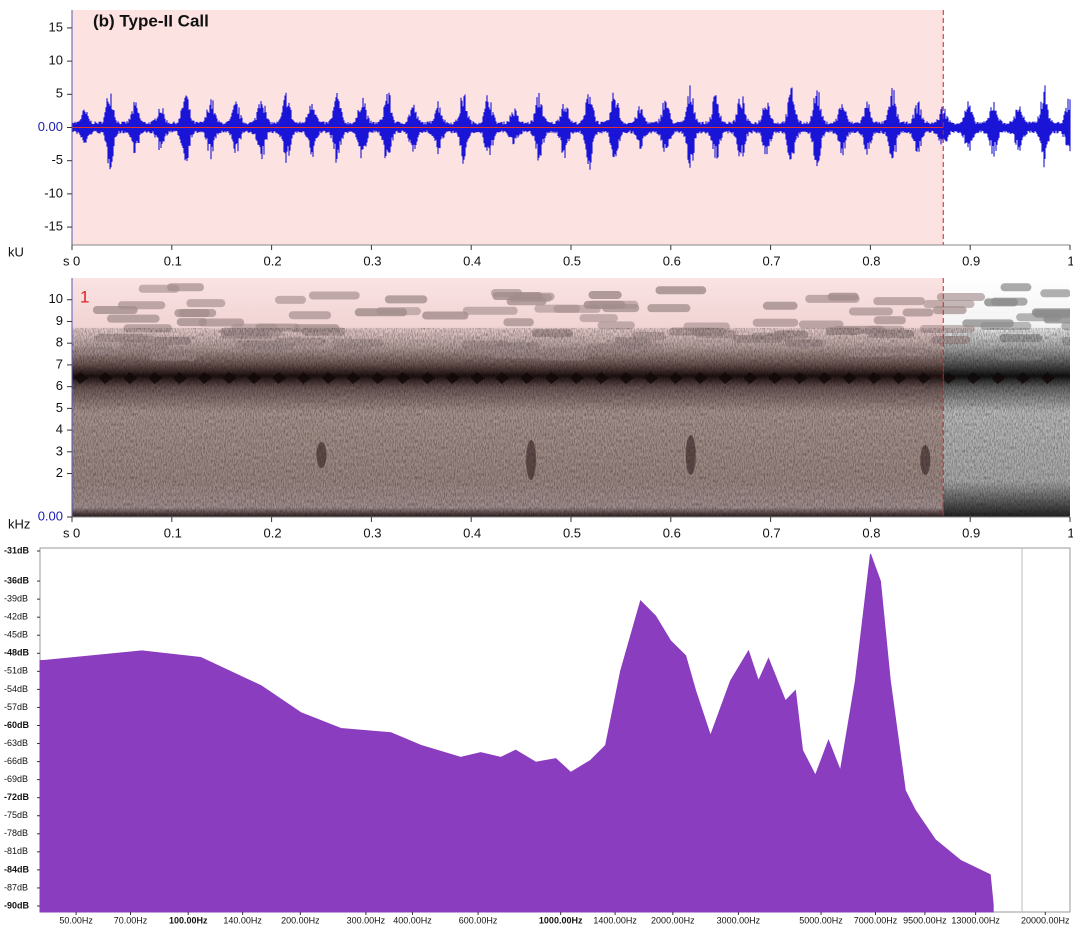  I want to click on x-tick-label: 400.00Hz, so click(412, 920).